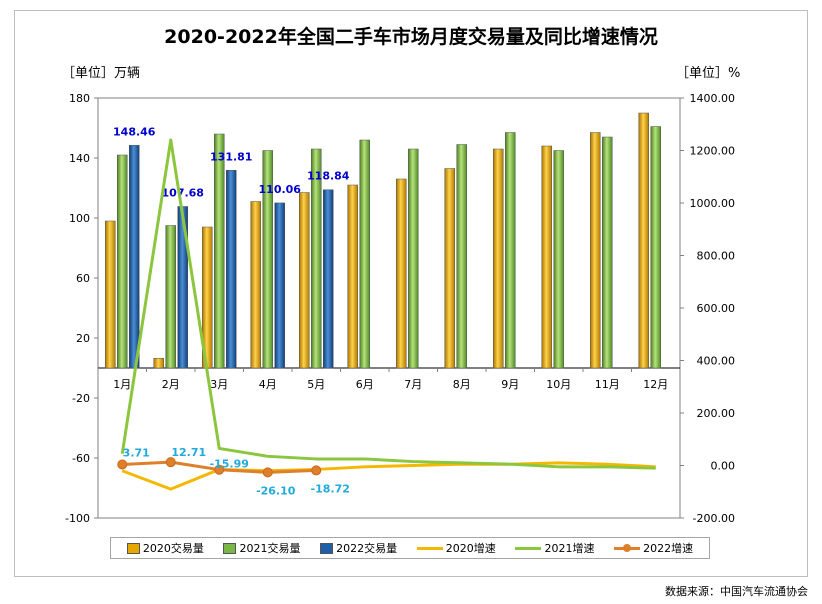 The width and height of the screenshot is (822, 604). What do you see at coordinates (411, 37) in the screenshot?
I see `chart-title: 2020-2022年全国二手车市场月度交易量及同比增速情况` at bounding box center [411, 37].